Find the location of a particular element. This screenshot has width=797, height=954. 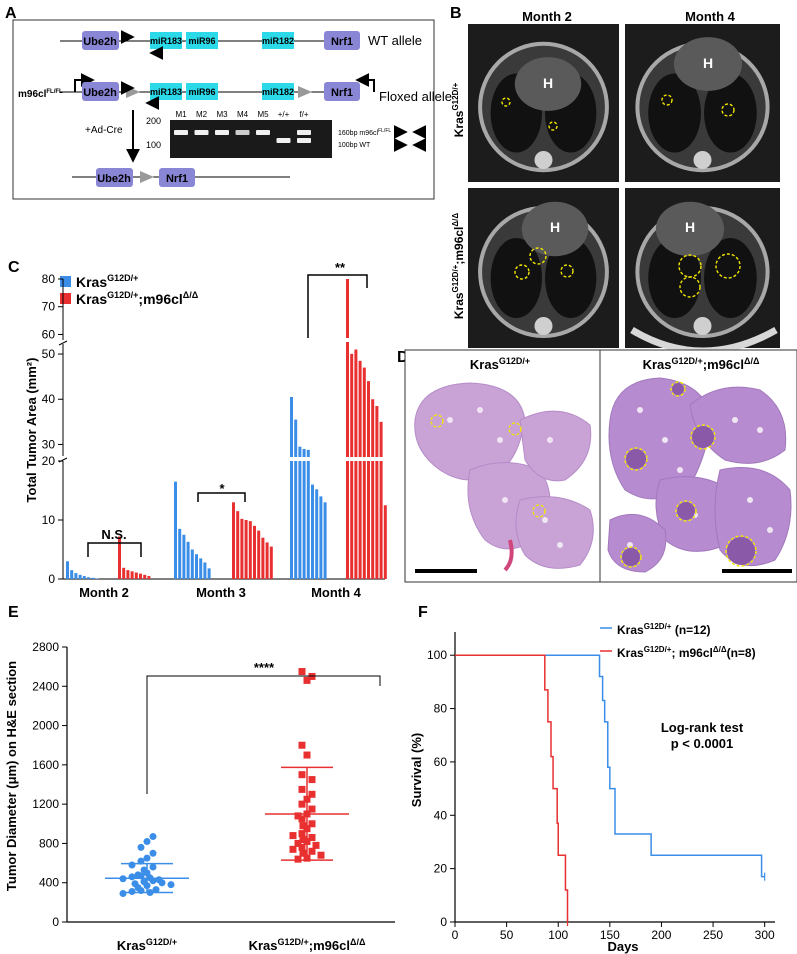

mouse-label: m96clFL/FL is located at coordinates (40, 94).